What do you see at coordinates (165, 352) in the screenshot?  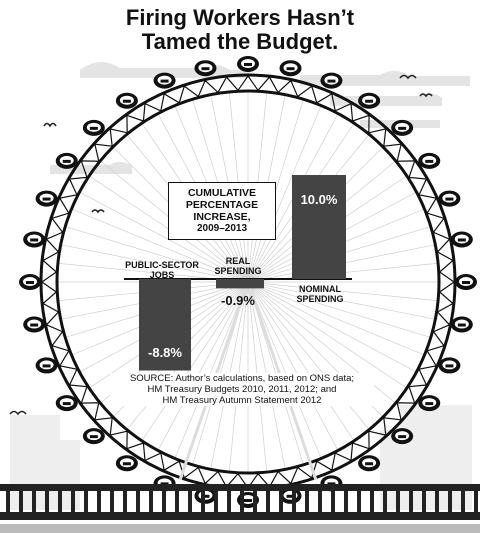 I see `value-label-public-sector-jobs: -8.8%` at bounding box center [165, 352].